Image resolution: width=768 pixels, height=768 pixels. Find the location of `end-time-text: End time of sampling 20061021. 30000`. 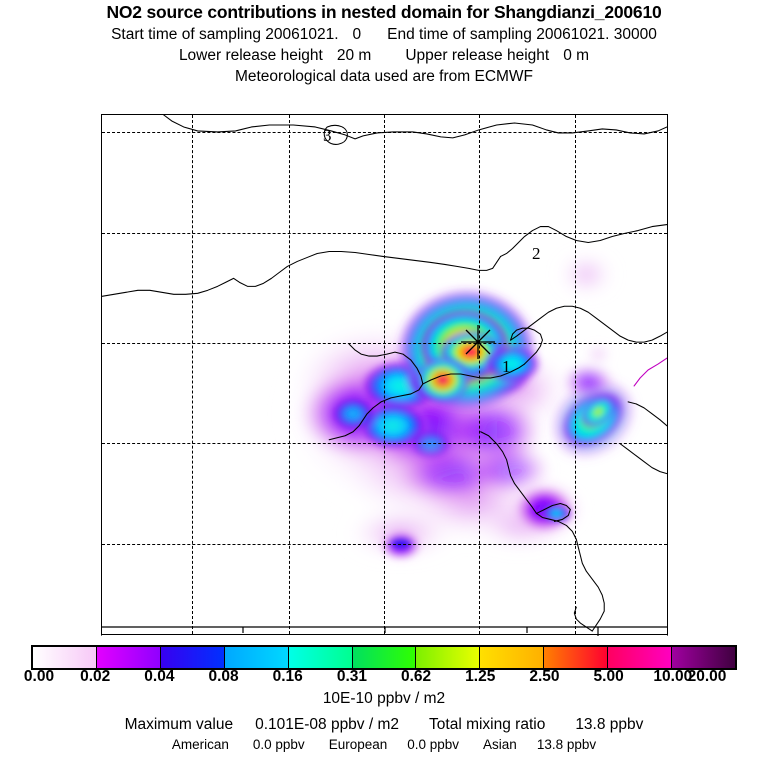

end-time-text: End time of sampling 20061021. 30000 is located at coordinates (522, 34).